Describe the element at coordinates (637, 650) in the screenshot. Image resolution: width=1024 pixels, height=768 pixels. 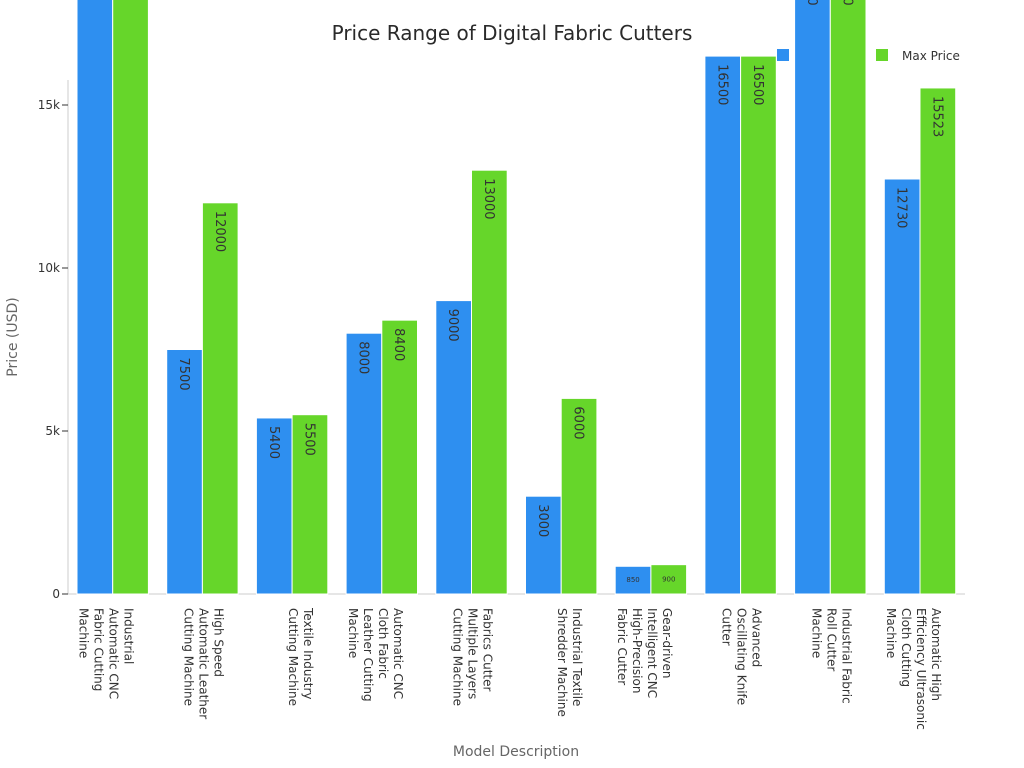
I see `x-category-label-line: High-Precision` at that location.